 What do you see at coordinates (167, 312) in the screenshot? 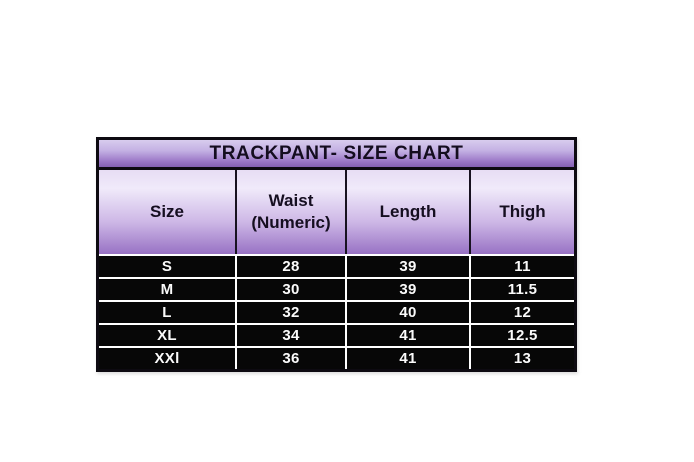
I see `cell-size: L` at bounding box center [167, 312].